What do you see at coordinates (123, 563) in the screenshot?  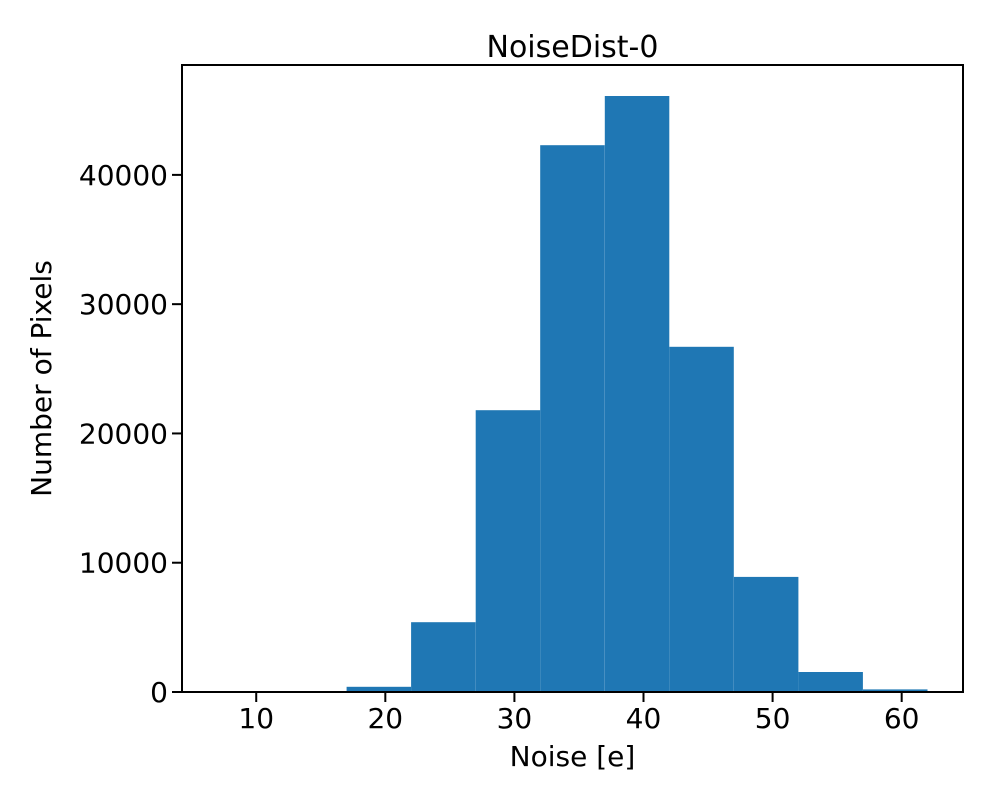 I see `y-tick-label: 10000` at bounding box center [123, 563].